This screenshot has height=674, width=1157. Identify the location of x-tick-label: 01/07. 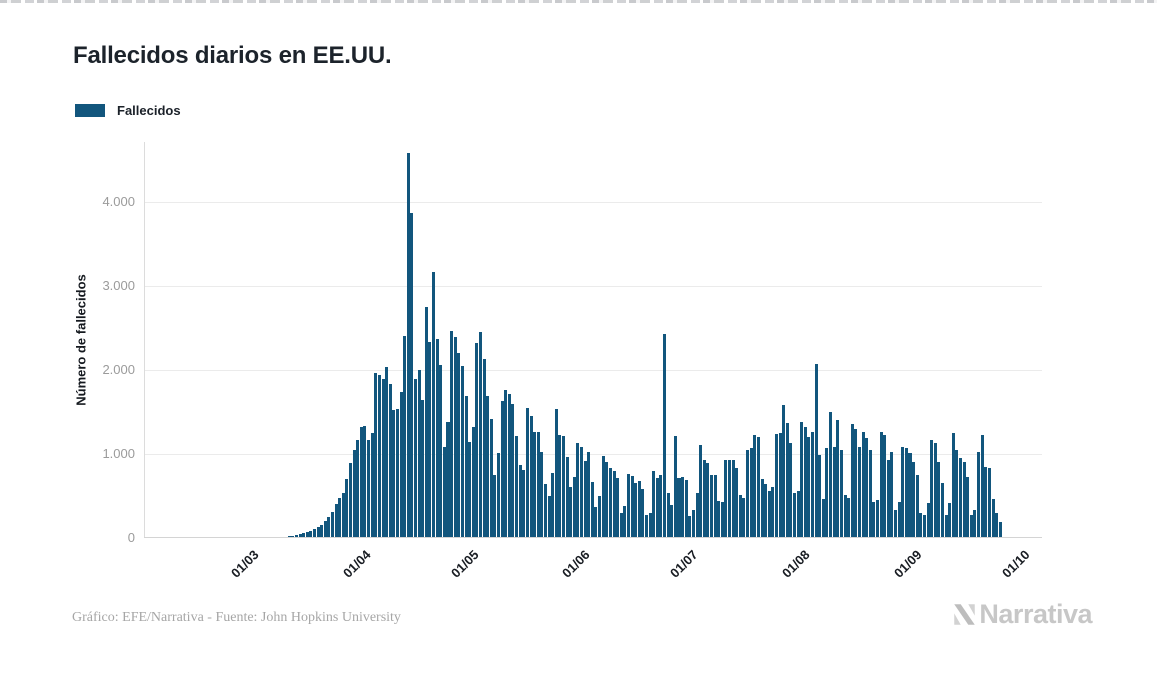
(684, 564).